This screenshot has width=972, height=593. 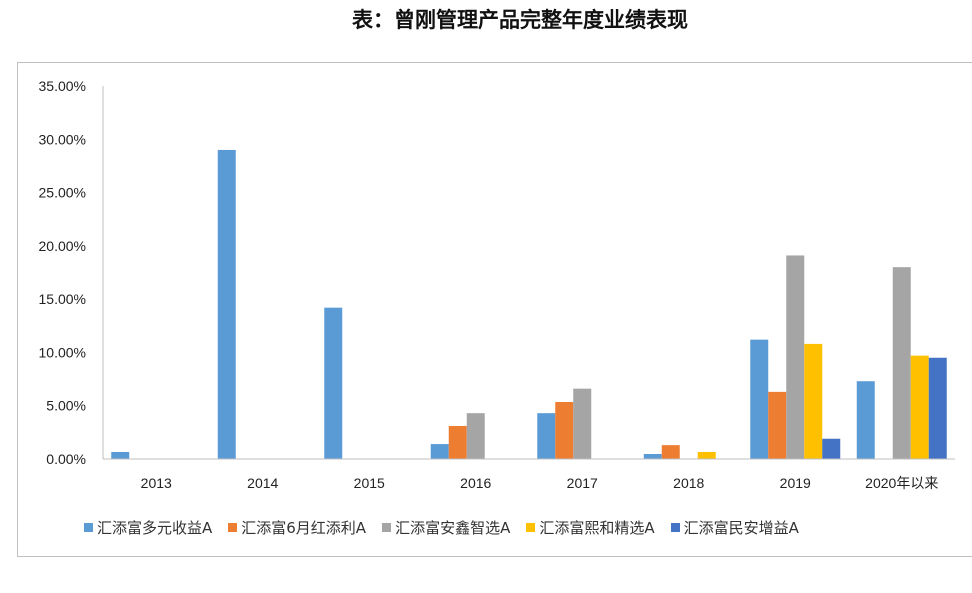 What do you see at coordinates (155, 528) in the screenshot?
I see `legend-label: 汇添富多元收益A` at bounding box center [155, 528].